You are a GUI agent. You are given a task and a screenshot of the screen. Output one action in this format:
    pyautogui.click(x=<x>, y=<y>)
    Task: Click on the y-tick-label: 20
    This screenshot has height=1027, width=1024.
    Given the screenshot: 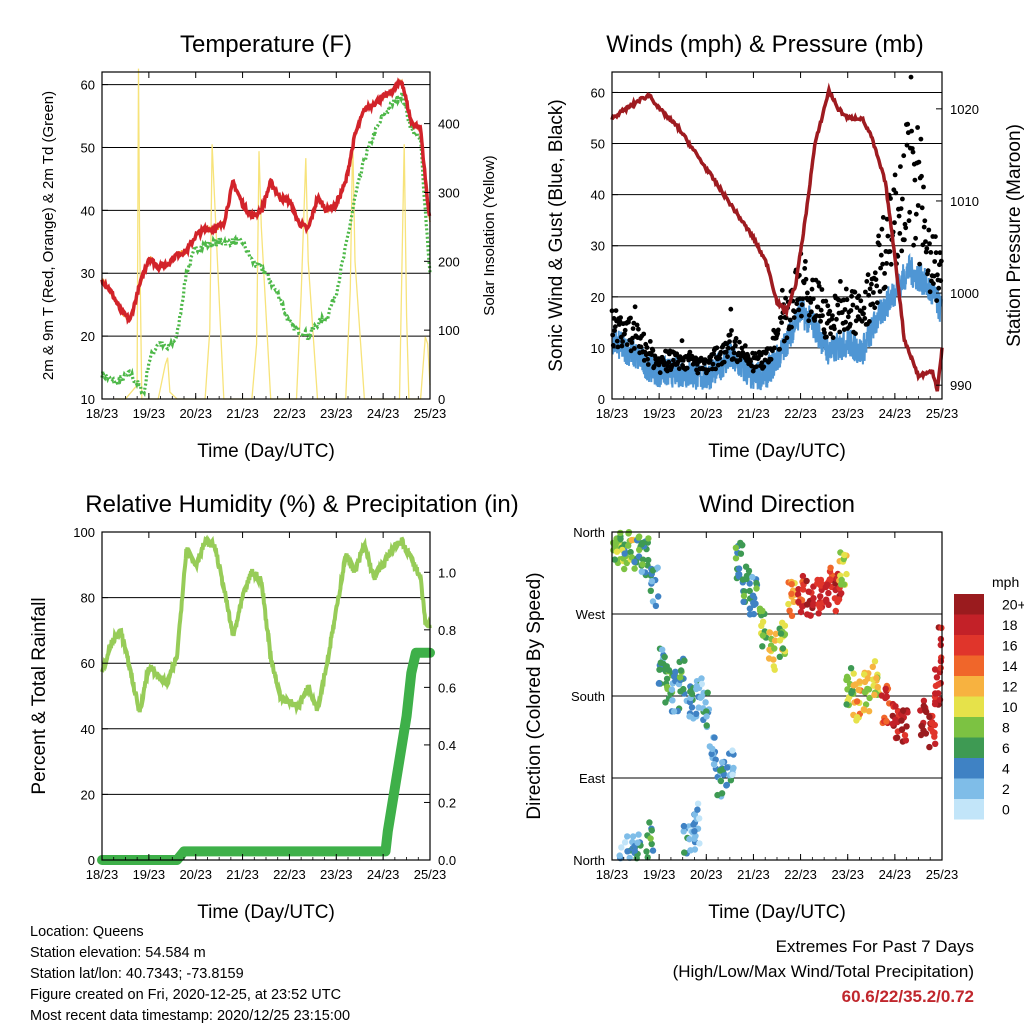 What is the action you would take?
    pyautogui.click(x=88, y=336)
    